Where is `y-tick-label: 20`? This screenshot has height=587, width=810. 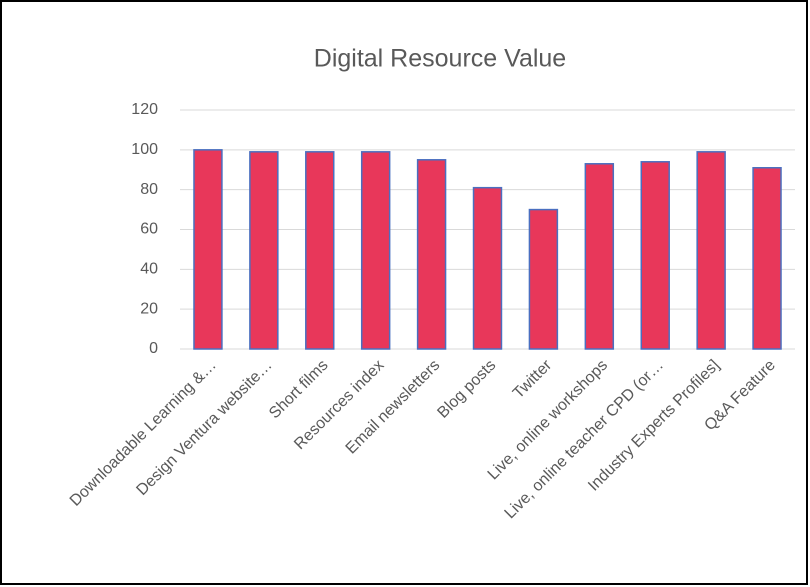 y-tick-label: 20 is located at coordinates (149, 308).